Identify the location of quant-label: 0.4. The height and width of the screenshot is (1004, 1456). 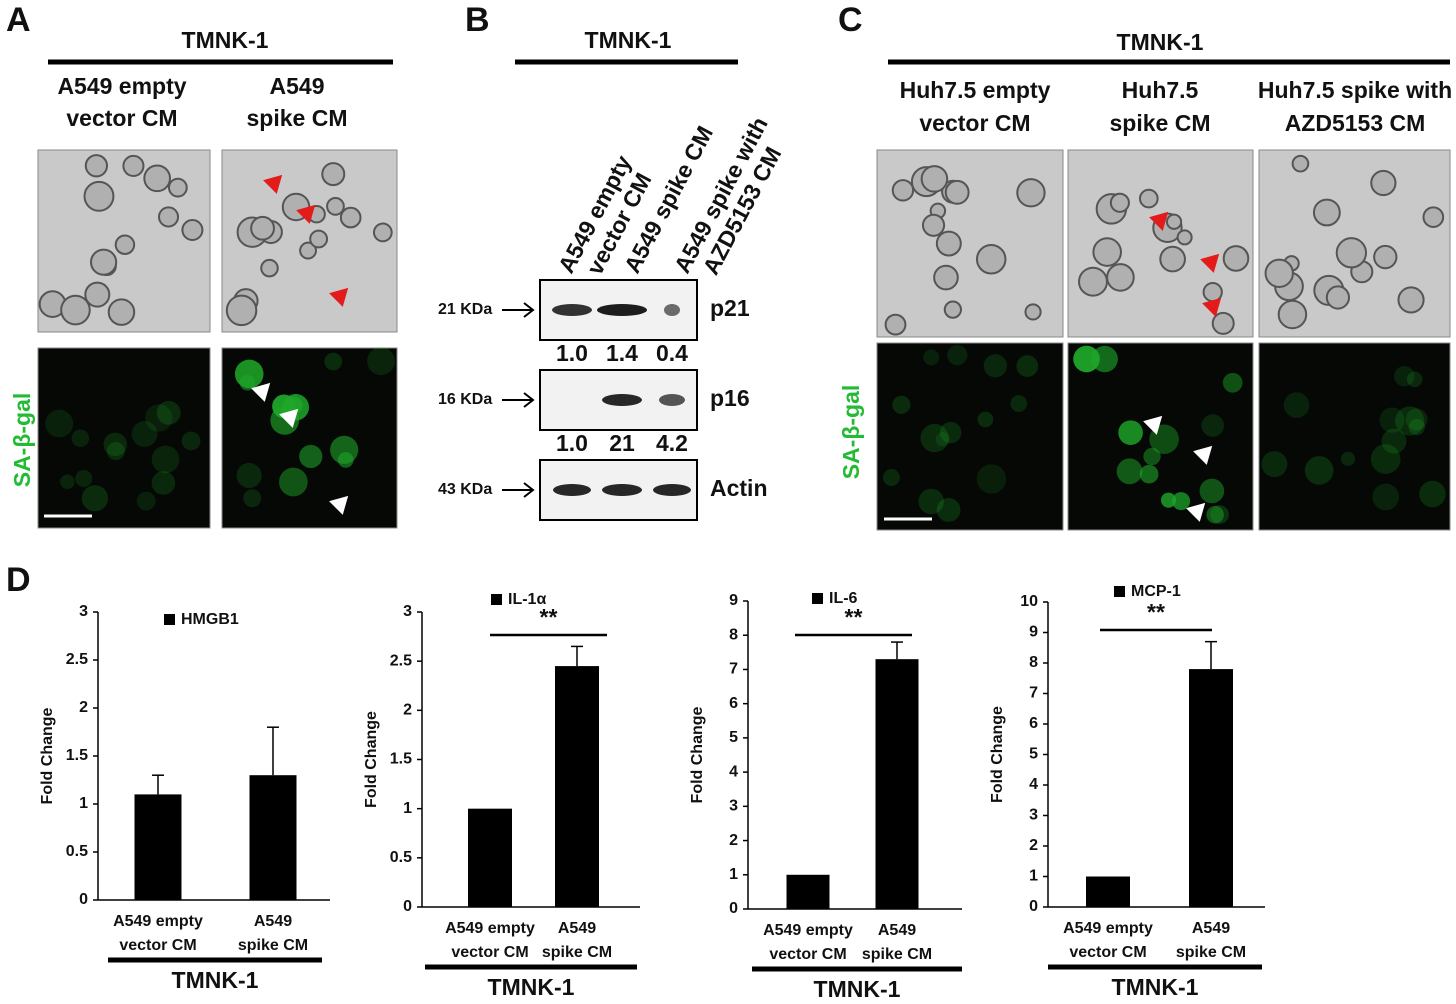
(672, 353).